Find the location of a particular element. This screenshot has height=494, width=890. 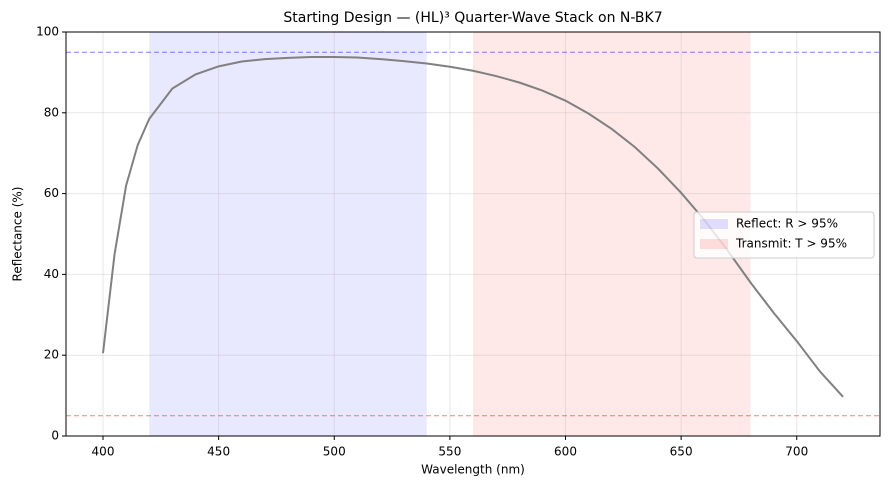

y-tick-label: 40 is located at coordinates (51, 274).